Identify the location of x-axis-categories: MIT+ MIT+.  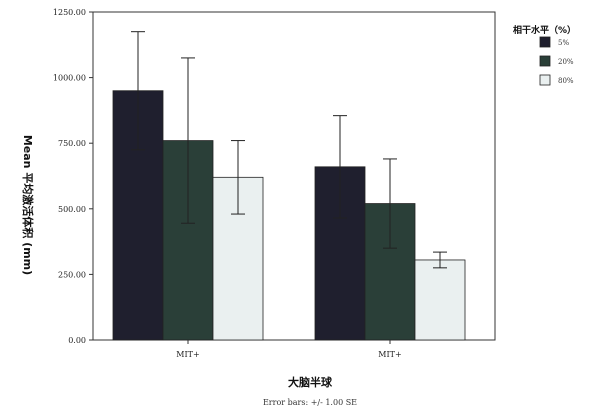
(289, 349).